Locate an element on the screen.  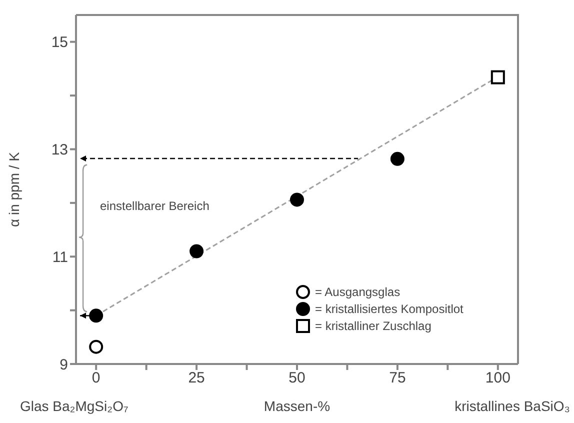
x-tick-label: 75 is located at coordinates (397, 378).